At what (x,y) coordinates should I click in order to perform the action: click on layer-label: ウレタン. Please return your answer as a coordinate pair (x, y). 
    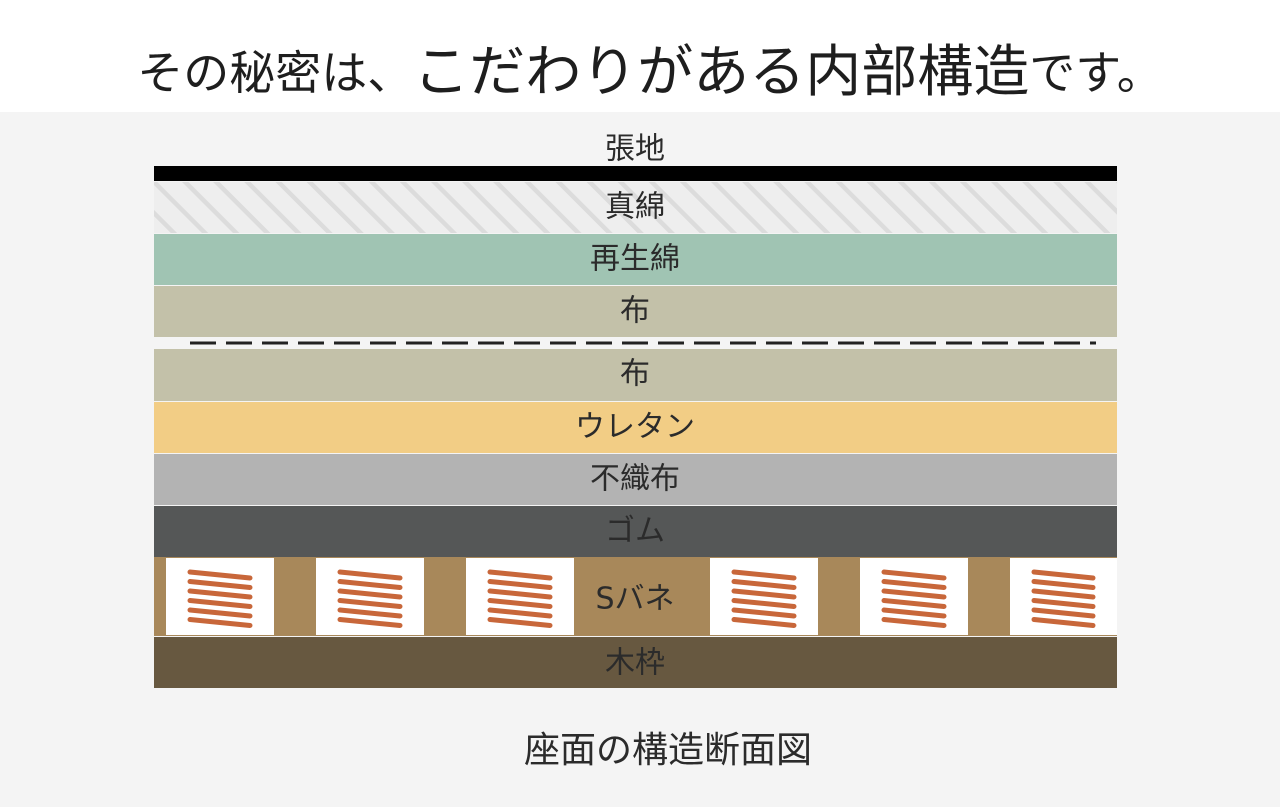
    Looking at the image, I should click on (635, 427).